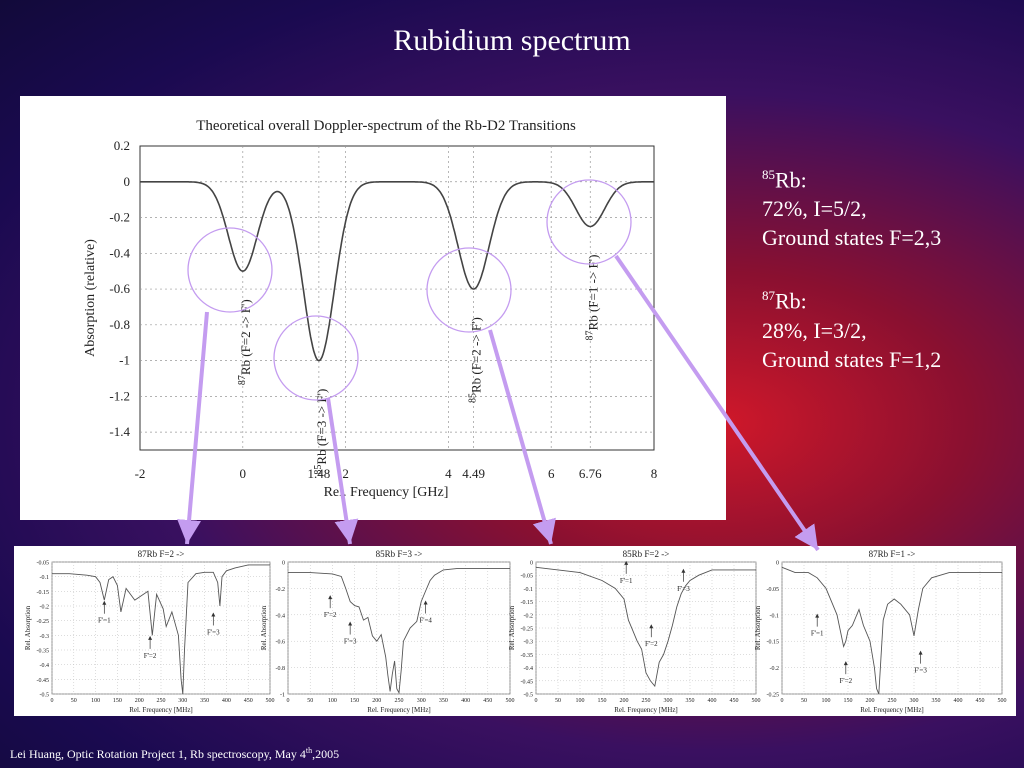 The width and height of the screenshot is (1024, 768). What do you see at coordinates (243, 473) in the screenshot?
I see `x-tick-label: 0` at bounding box center [243, 473].